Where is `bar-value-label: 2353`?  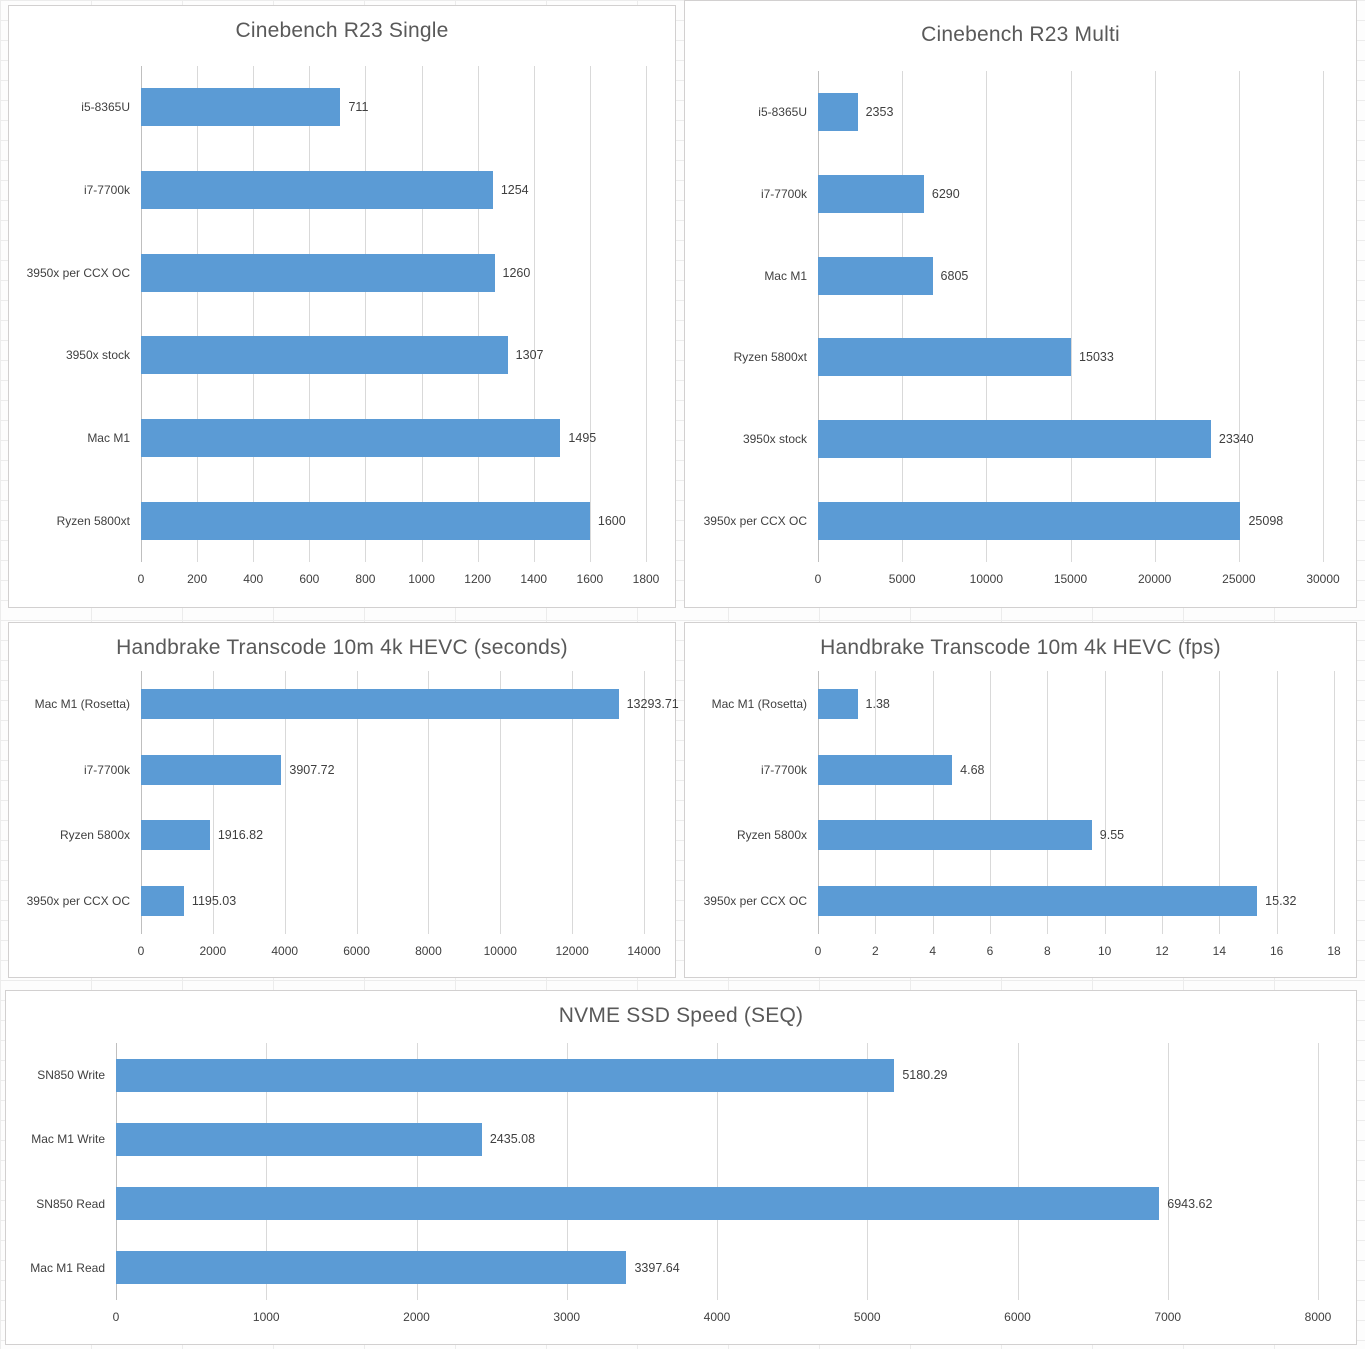
bar-value-label: 2353 is located at coordinates (879, 111).